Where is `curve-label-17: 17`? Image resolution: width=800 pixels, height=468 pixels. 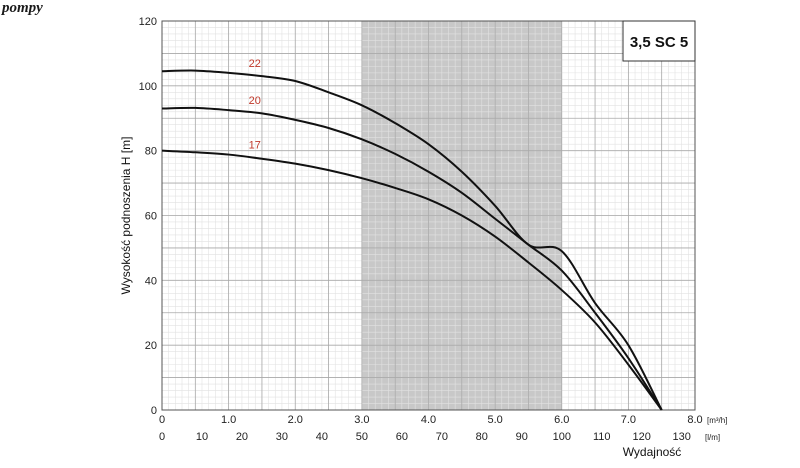
curve-label-17: 17 is located at coordinates (255, 146).